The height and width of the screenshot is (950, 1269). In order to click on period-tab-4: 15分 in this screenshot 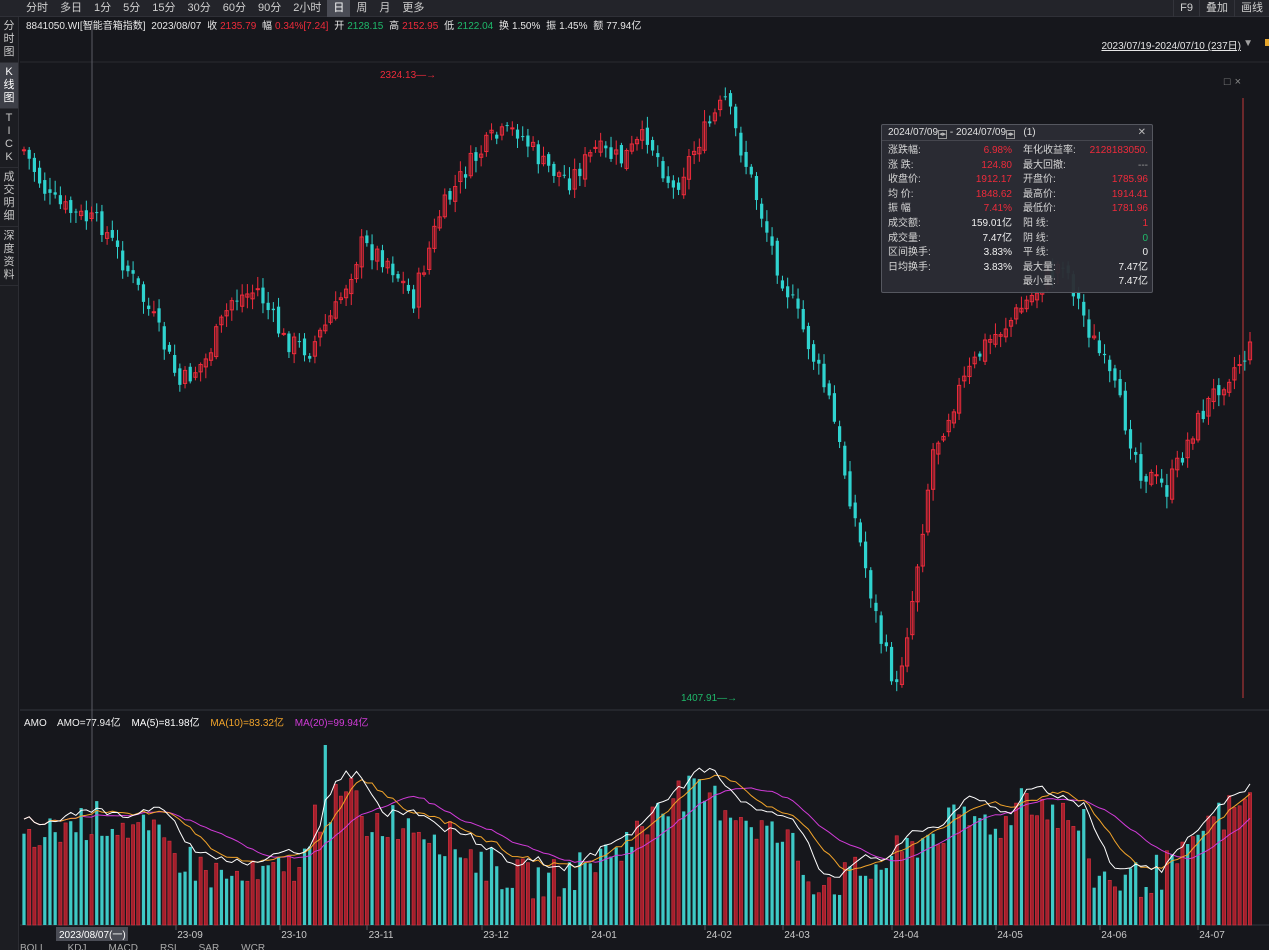, I will do `click(164, 8)`.